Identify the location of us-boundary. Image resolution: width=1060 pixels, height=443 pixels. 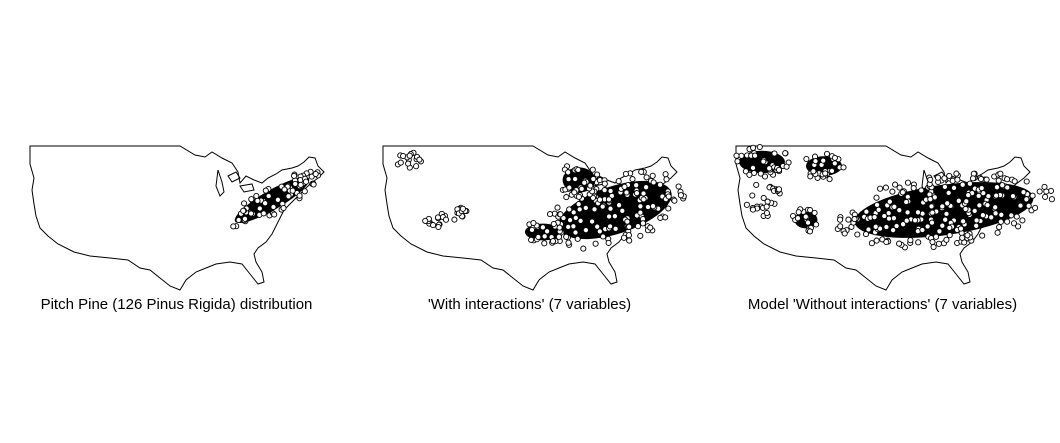
(177, 218).